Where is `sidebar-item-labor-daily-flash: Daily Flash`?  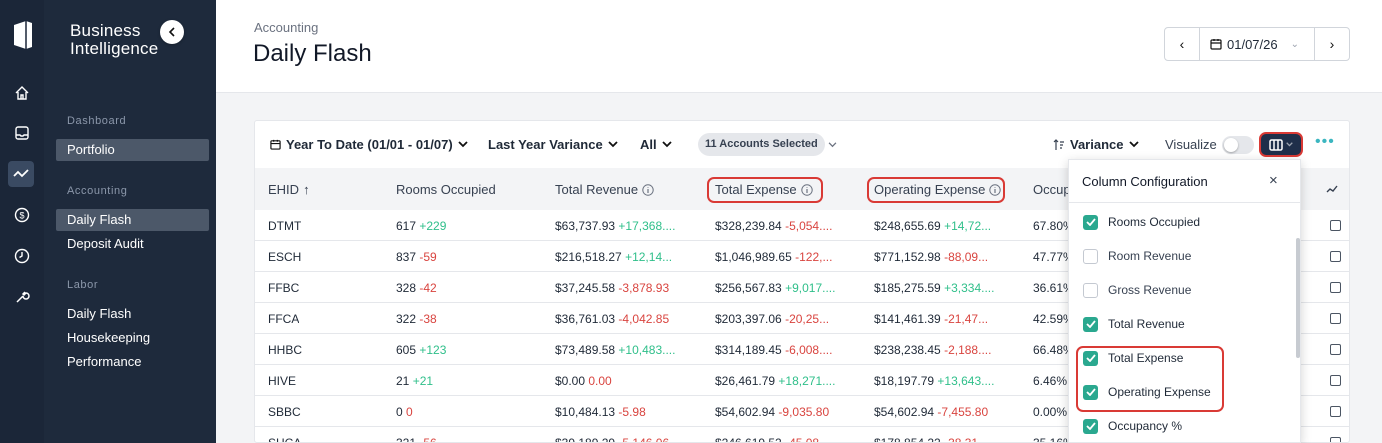 sidebar-item-labor-daily-flash: Daily Flash is located at coordinates (99, 313).